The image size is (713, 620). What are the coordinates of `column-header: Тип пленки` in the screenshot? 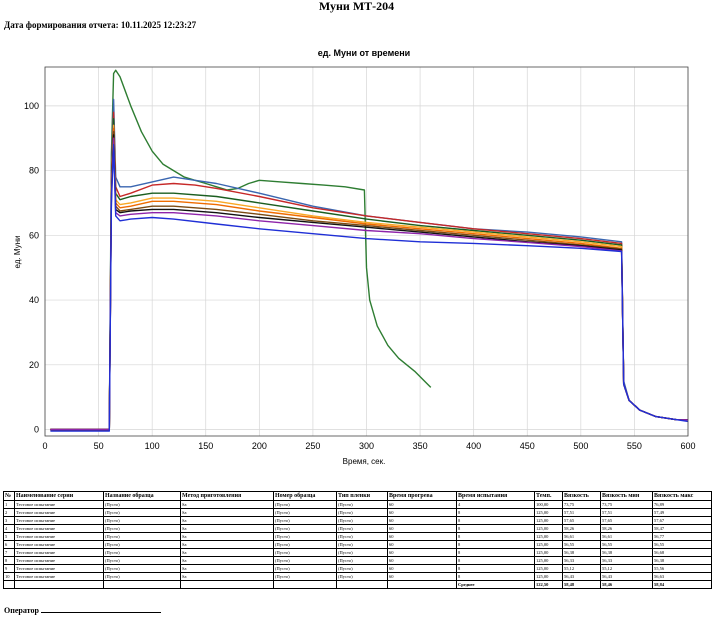 It's located at (362, 496).